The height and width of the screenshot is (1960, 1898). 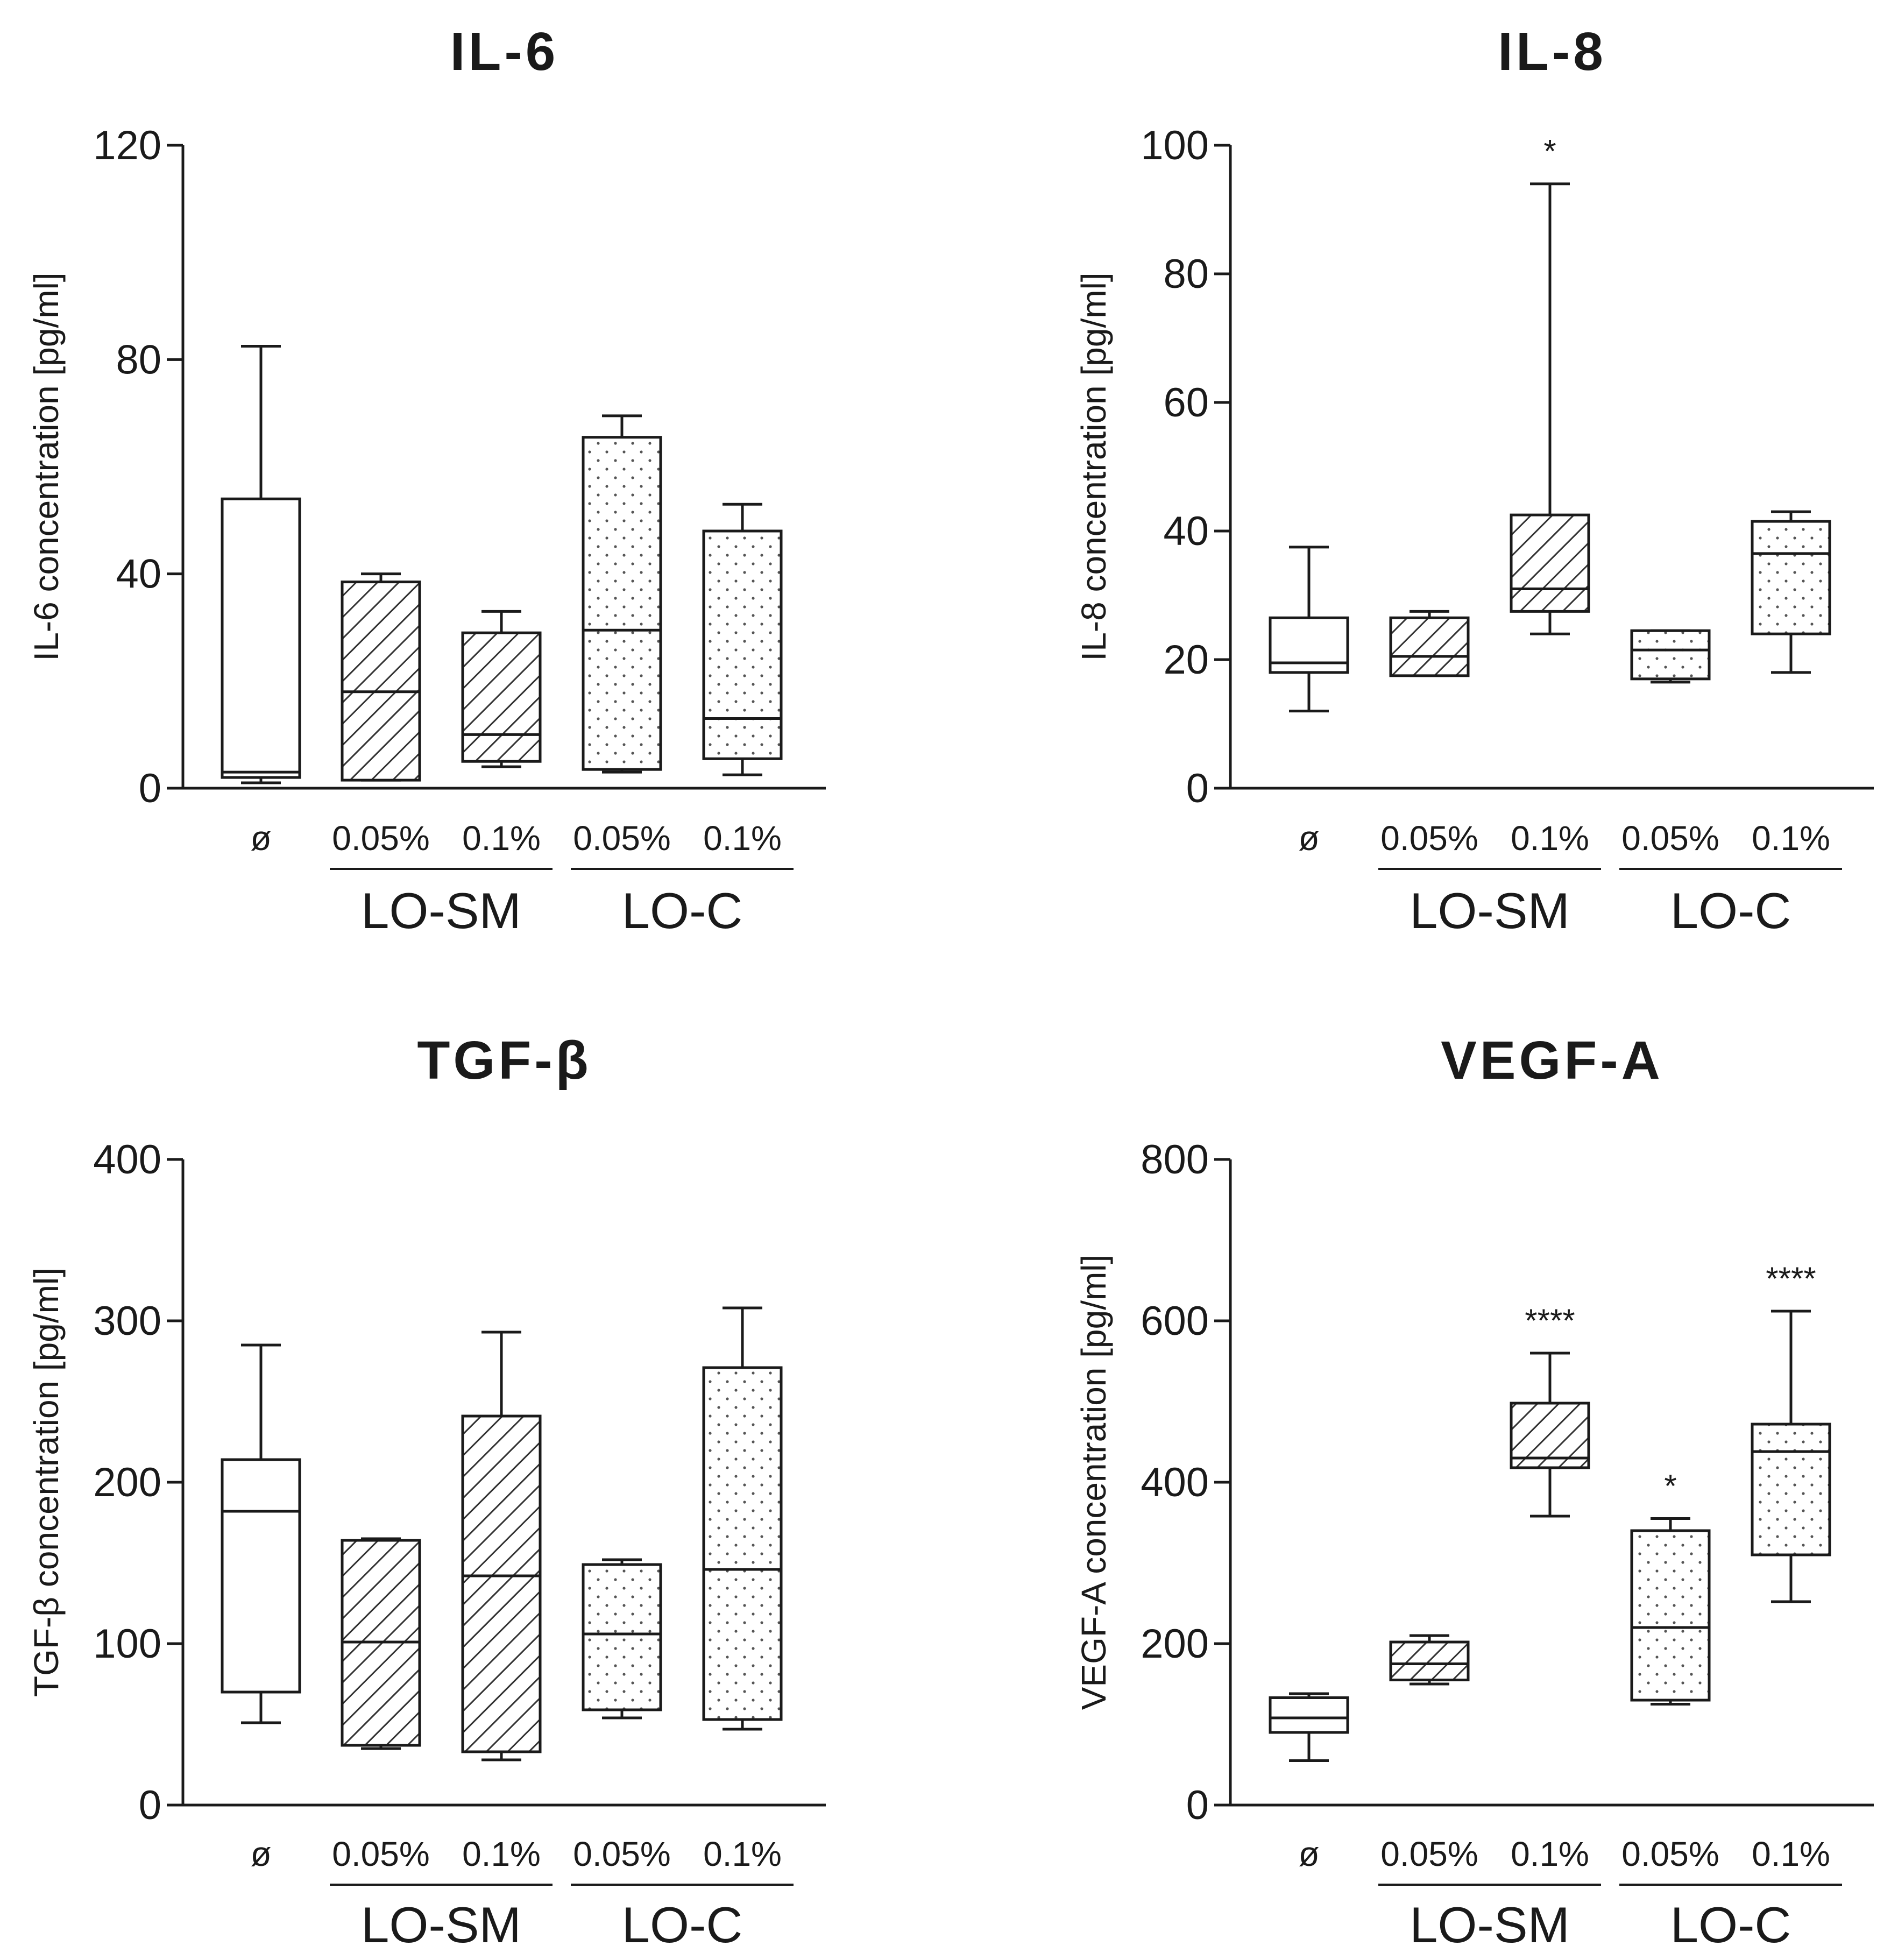 I want to click on chart-title: TGF-β, so click(x=504, y=1060).